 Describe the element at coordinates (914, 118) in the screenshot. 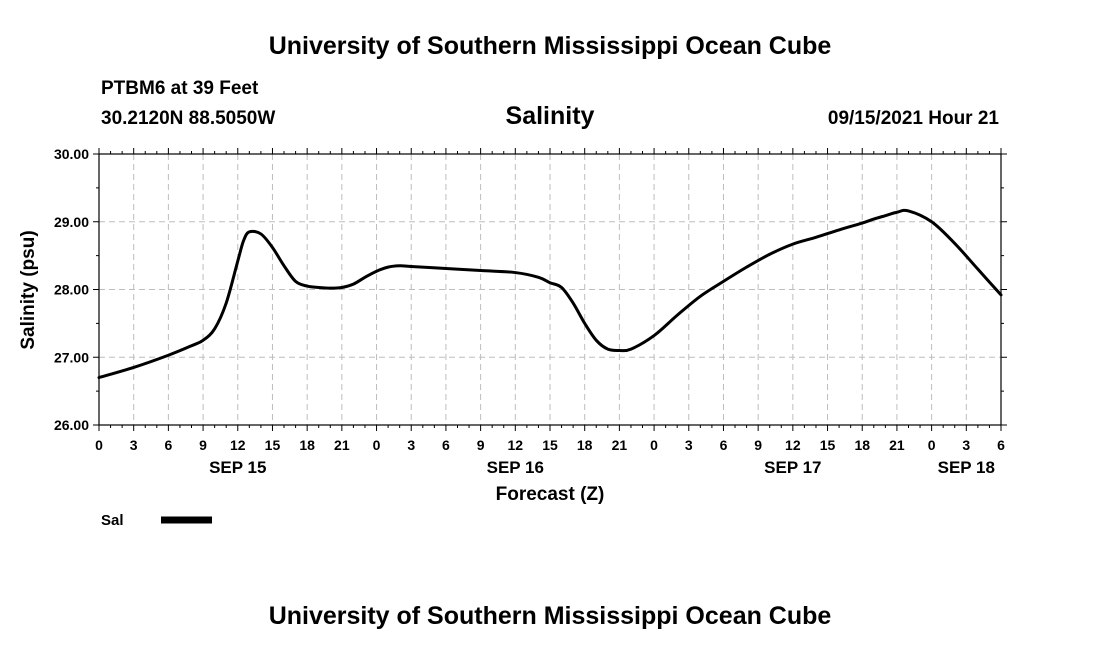

I see `datetime-label: 09/15/2021 Hour 21` at that location.